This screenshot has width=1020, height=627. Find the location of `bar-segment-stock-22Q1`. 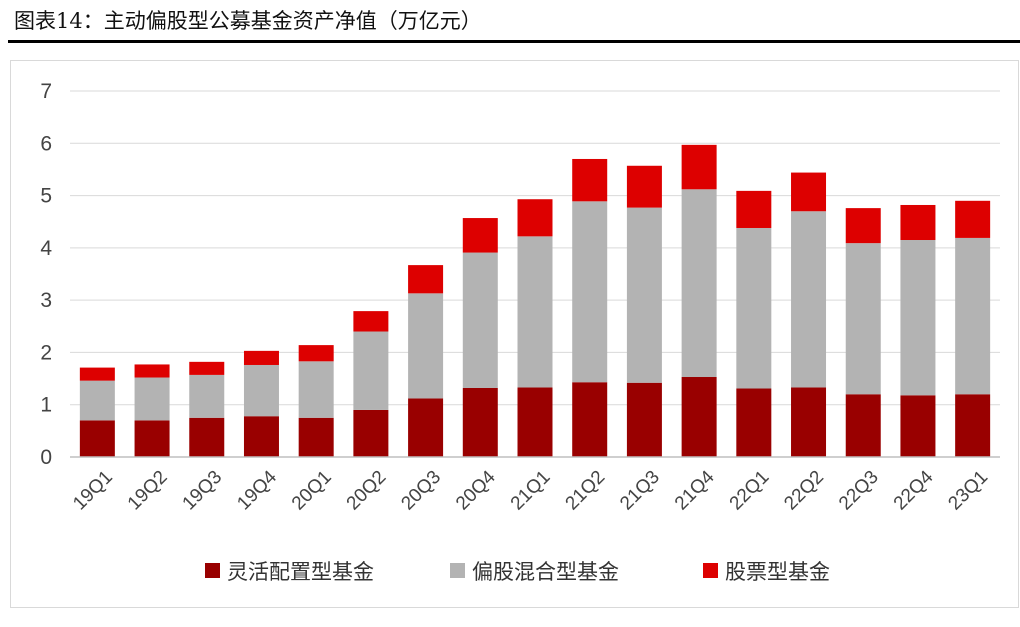

bar-segment-stock-22Q1 is located at coordinates (754, 209).